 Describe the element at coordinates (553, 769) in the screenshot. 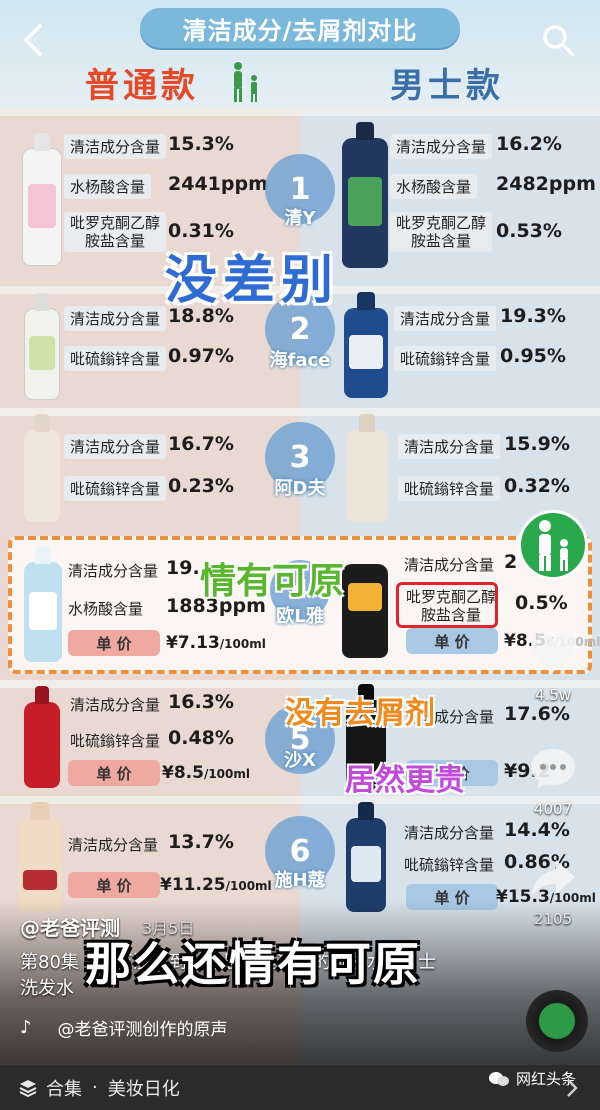

I see `comment-icon` at that location.